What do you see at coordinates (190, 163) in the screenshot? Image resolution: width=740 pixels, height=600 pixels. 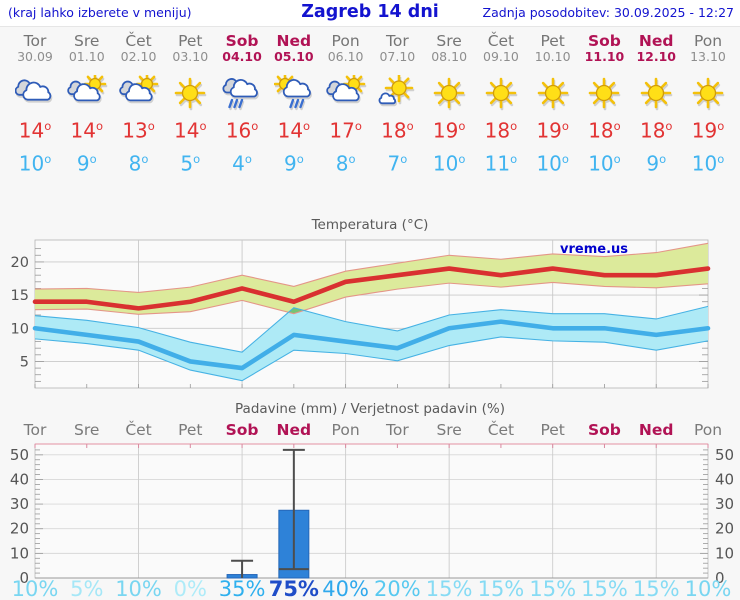 I see `low-temp: 5o` at bounding box center [190, 163].